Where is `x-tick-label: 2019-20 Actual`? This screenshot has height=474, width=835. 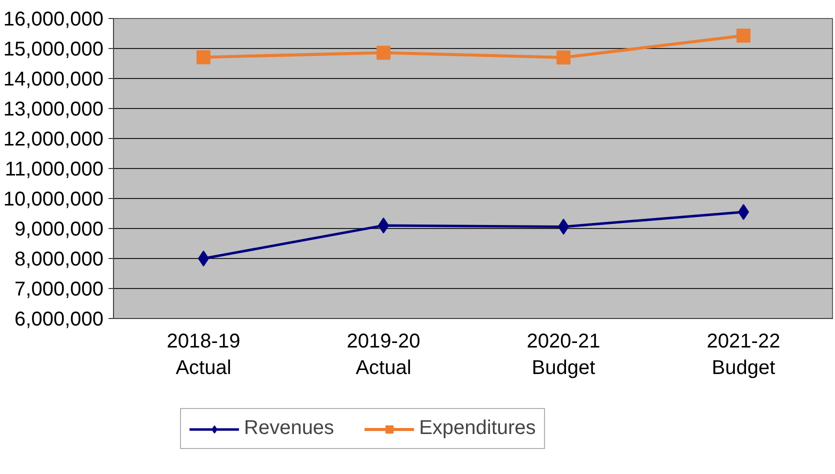 x-tick-label: 2019-20 Actual is located at coordinates (383, 354).